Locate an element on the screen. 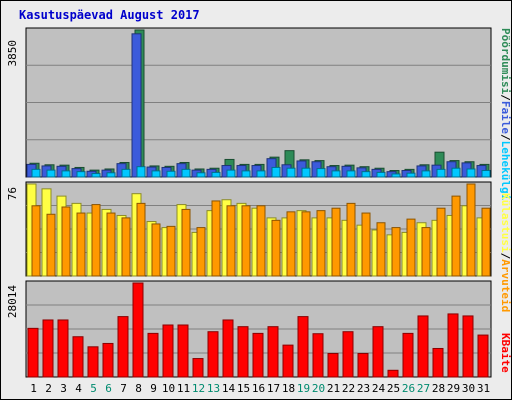 The height and width of the screenshot is (400, 512). day-label-6: 6 is located at coordinates (108, 388).